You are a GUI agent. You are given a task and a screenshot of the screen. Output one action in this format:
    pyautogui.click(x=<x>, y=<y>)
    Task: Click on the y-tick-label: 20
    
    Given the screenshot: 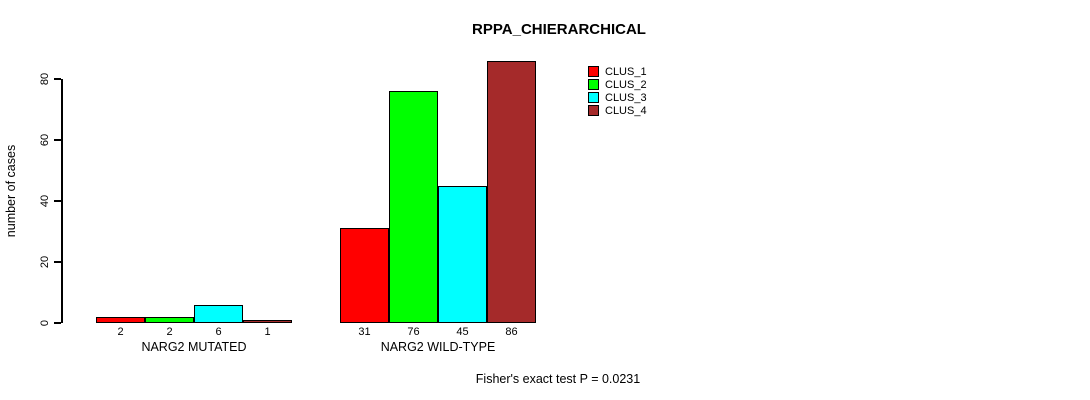 What is the action you would take?
    pyautogui.click(x=45, y=262)
    